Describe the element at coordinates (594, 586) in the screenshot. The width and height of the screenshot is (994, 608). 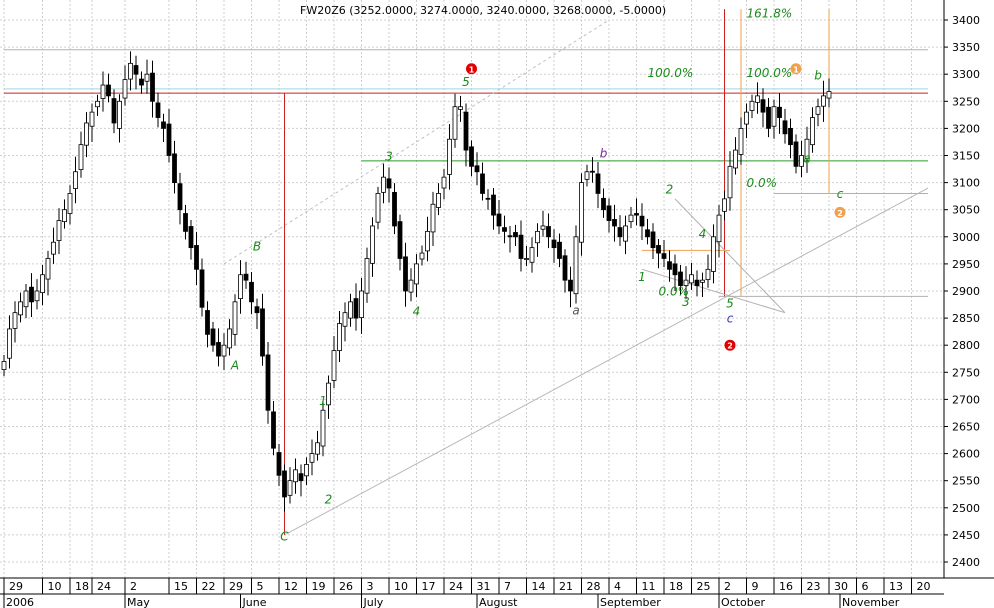
I see `x-tick-label: 28` at that location.